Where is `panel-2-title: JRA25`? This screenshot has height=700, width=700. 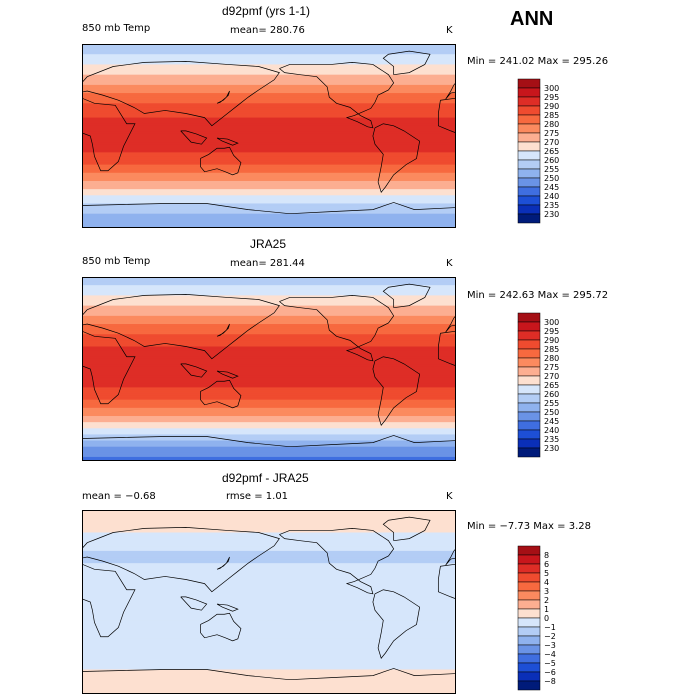 panel-2-title: JRA25 is located at coordinates (268, 244).